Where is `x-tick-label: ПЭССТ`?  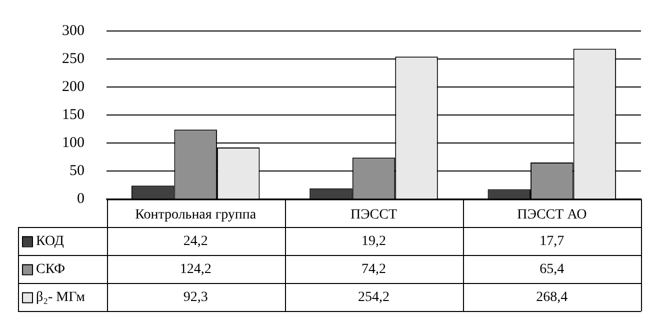 x-tick-label: ПЭССТ is located at coordinates (374, 214).